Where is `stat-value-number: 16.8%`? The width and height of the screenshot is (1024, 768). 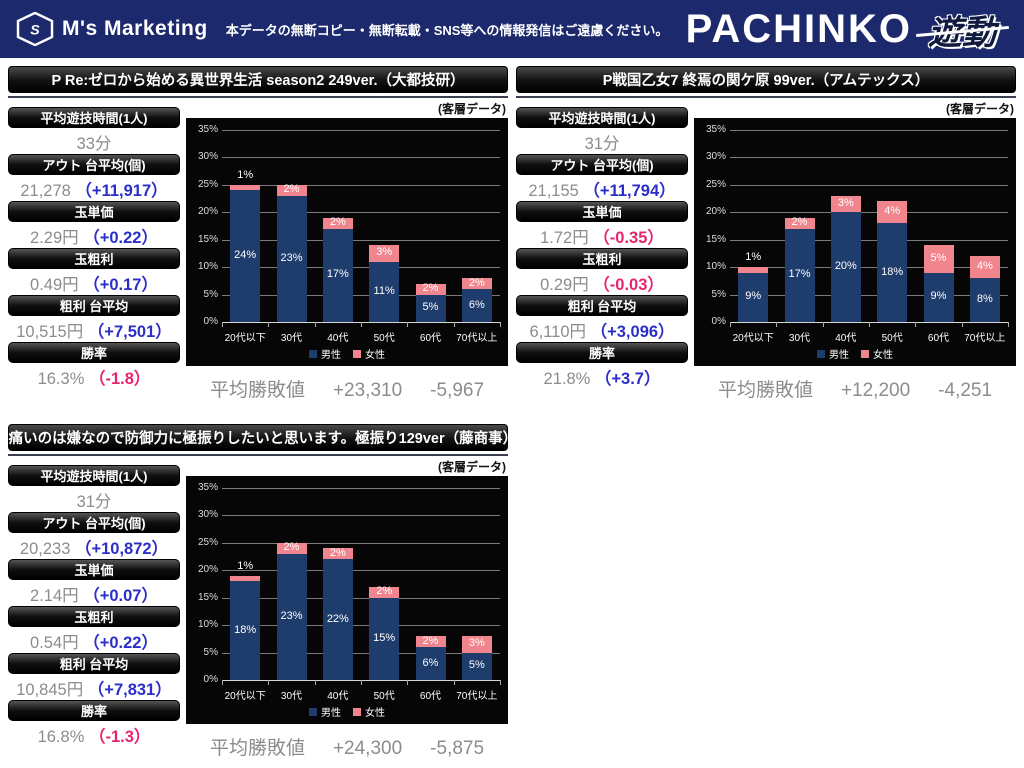
stat-value-number: 16.8% is located at coordinates (61, 737).